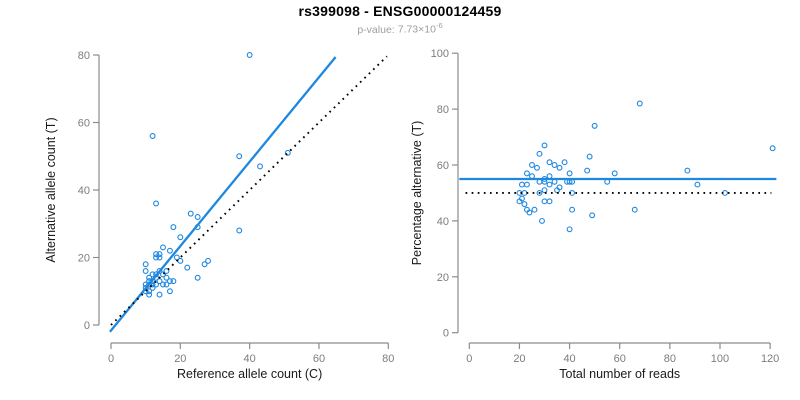 This screenshot has width=800, height=400. Describe the element at coordinates (111, 359) in the screenshot. I see `x-tick-label: 0` at that location.